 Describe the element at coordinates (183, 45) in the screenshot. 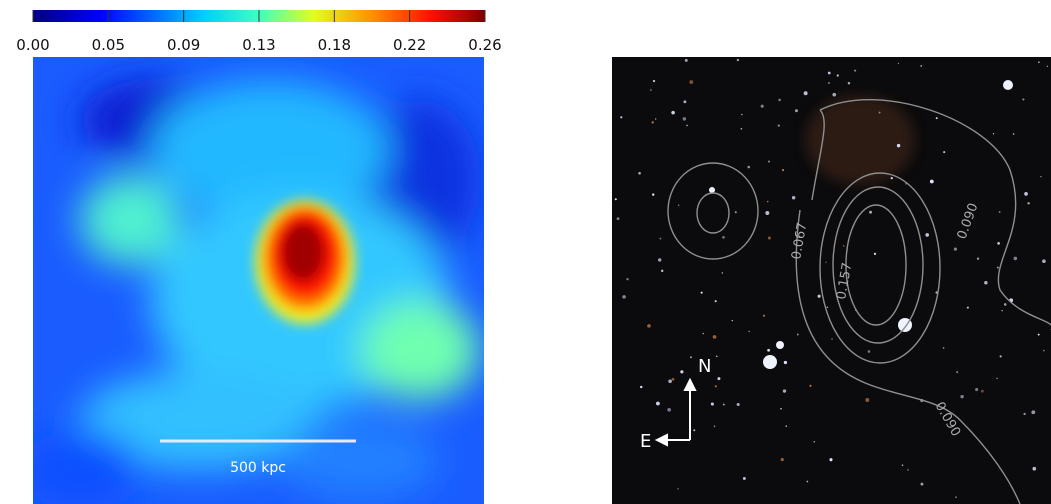

I see `colorbar-tick-label: 0.09` at that location.